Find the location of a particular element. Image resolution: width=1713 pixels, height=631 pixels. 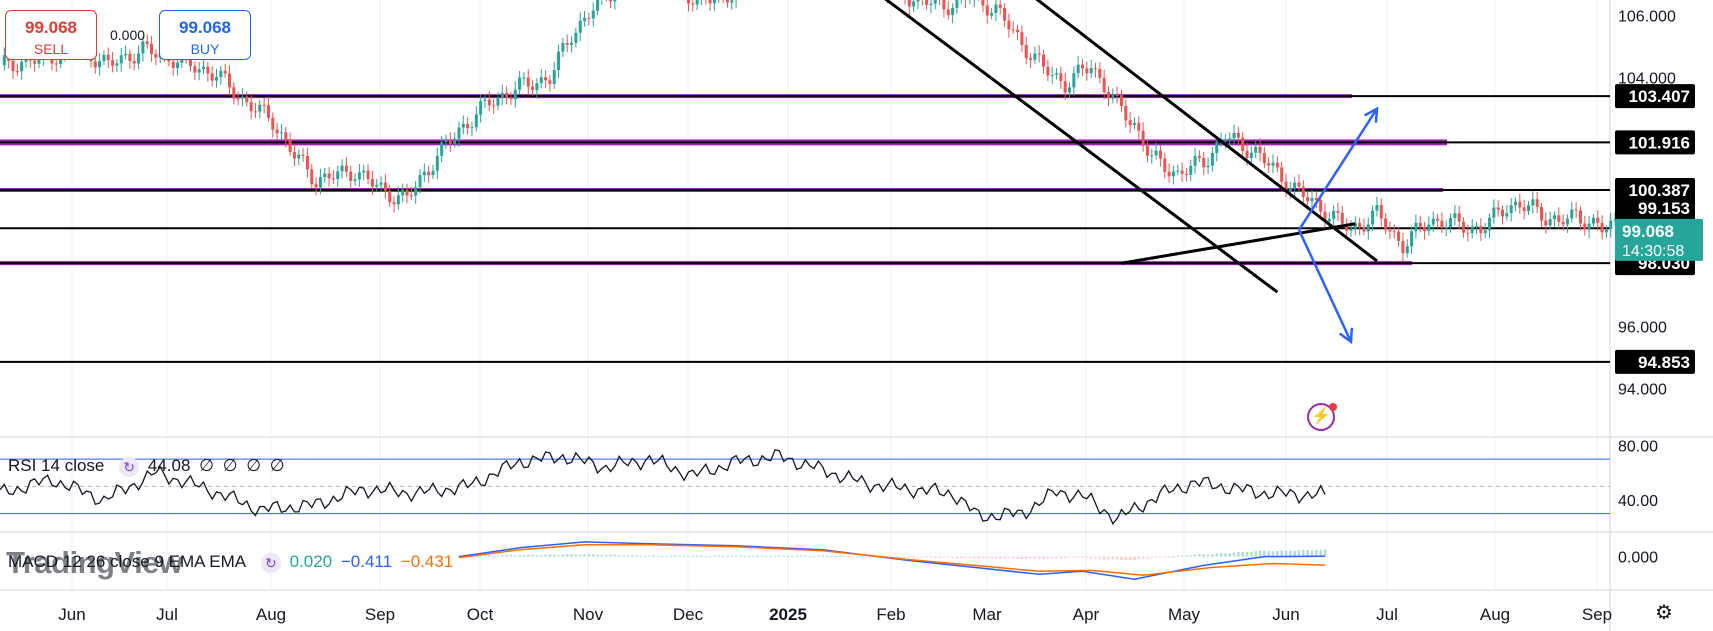

rsi-legend: RSI 14 close ↻ 44.08 ∅ ∅ ∅ ∅ is located at coordinates (148, 466).